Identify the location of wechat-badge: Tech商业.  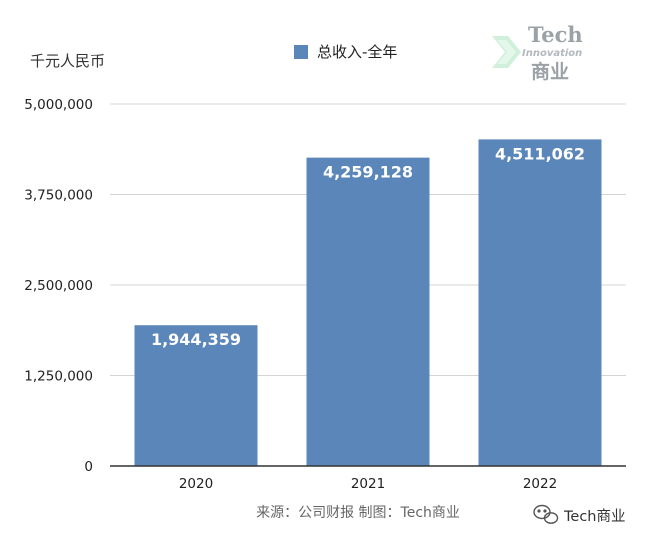
(579, 514).